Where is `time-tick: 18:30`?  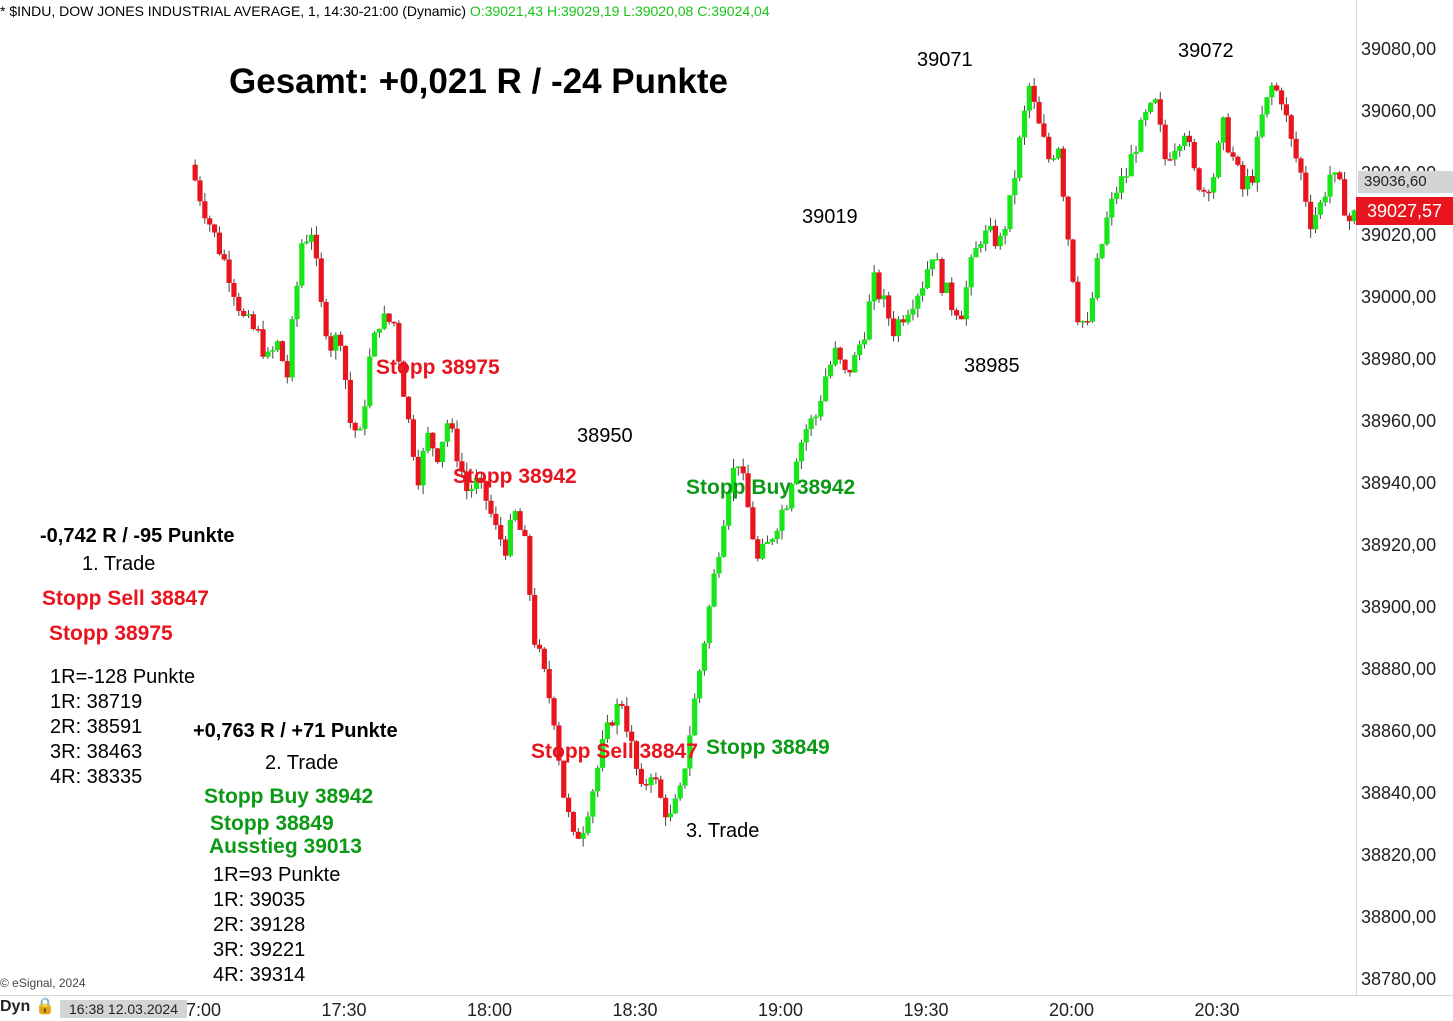
time-tick: 18:30 is located at coordinates (635, 1010).